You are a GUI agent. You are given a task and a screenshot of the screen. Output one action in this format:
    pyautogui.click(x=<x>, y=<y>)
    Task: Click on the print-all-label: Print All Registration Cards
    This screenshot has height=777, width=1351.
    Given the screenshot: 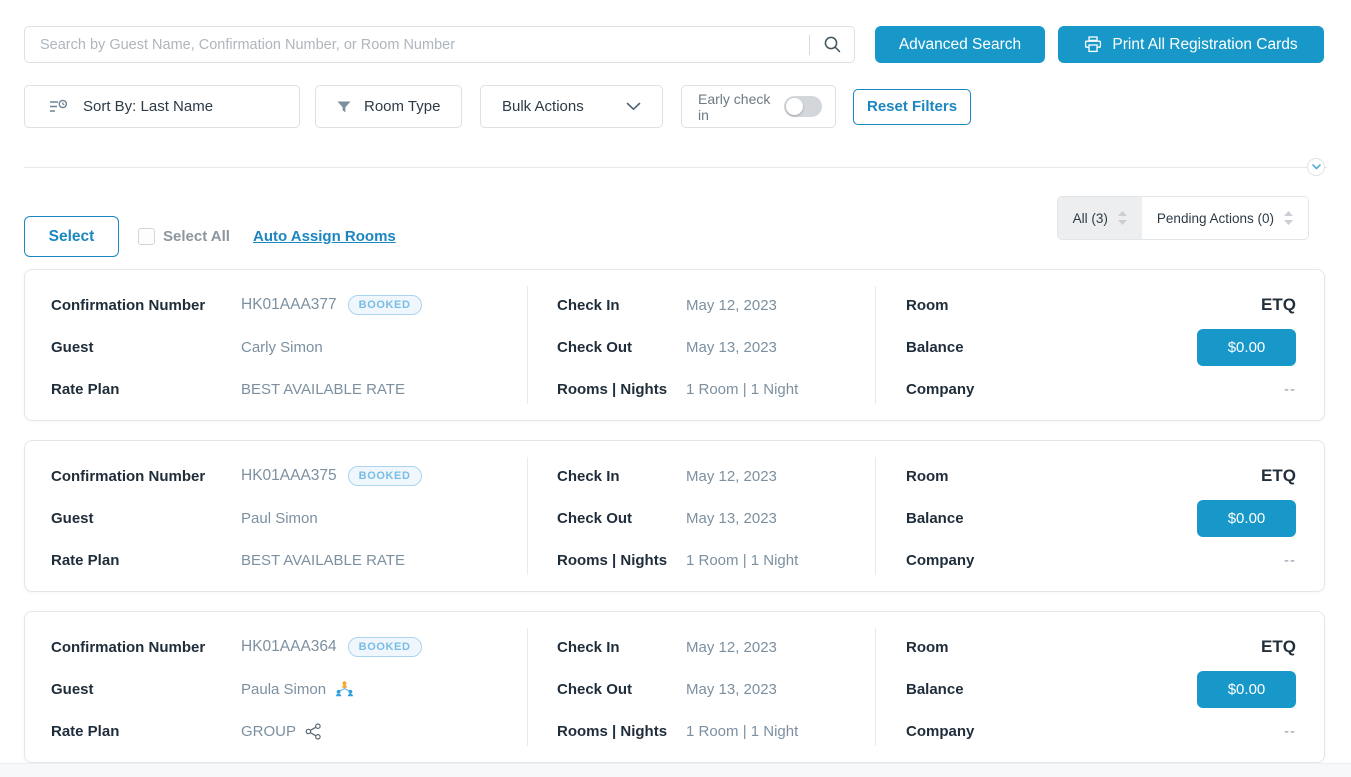 What is the action you would take?
    pyautogui.click(x=1205, y=44)
    